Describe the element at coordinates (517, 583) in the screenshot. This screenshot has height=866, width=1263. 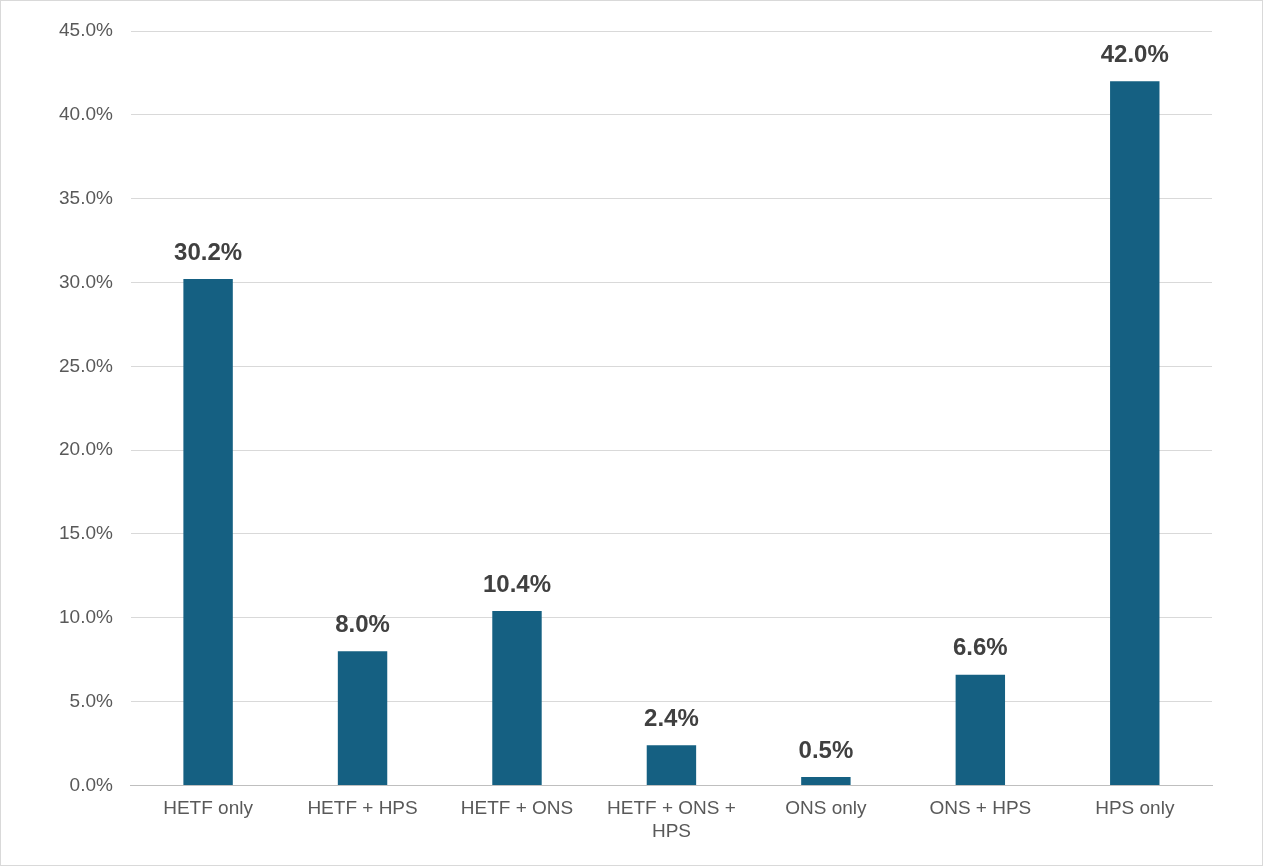
I see `data-label: 10.4%` at that location.